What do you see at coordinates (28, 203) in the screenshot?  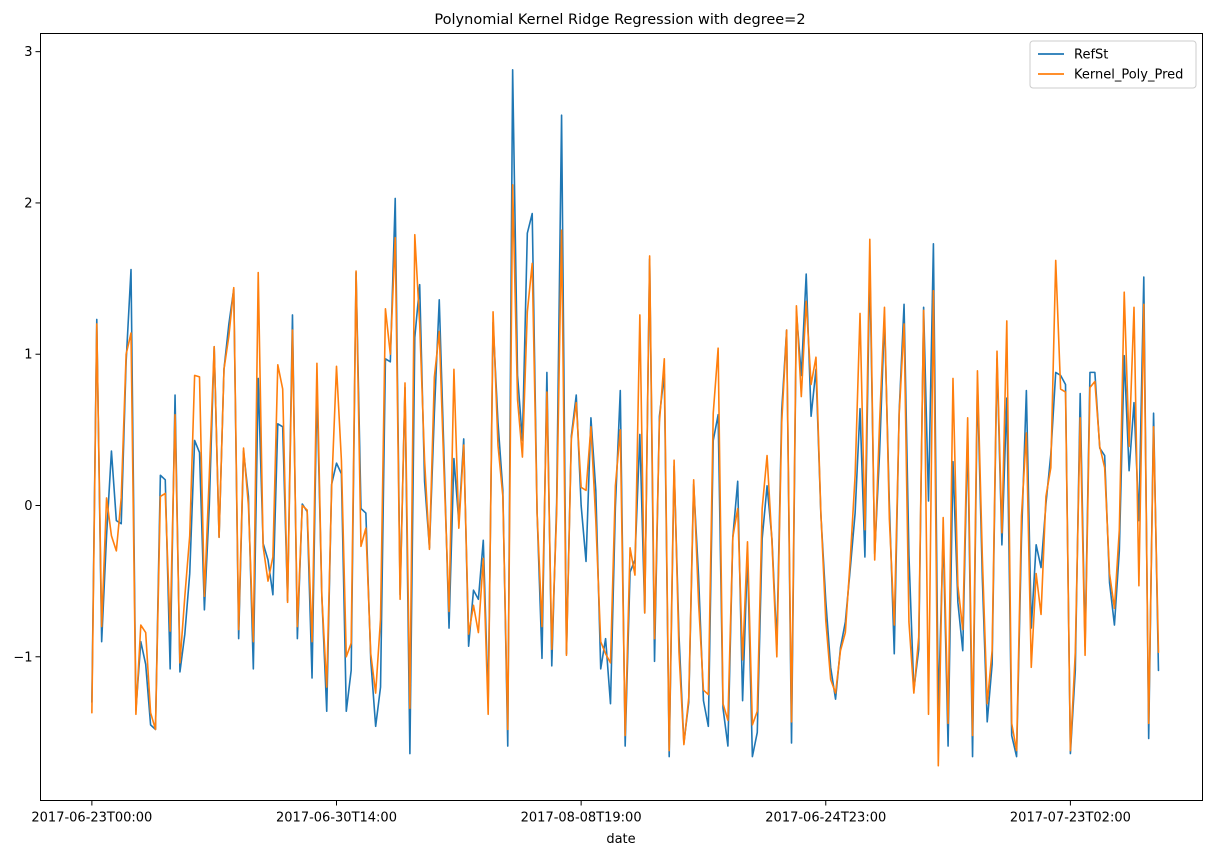 I see `y-tick-label: 2` at bounding box center [28, 203].